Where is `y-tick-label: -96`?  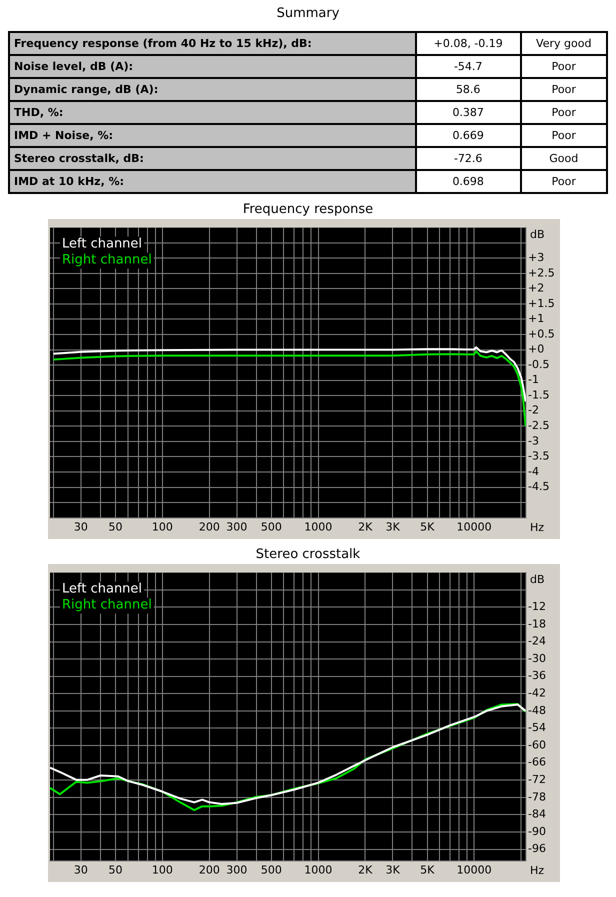
y-tick-label: -96 is located at coordinates (537, 849).